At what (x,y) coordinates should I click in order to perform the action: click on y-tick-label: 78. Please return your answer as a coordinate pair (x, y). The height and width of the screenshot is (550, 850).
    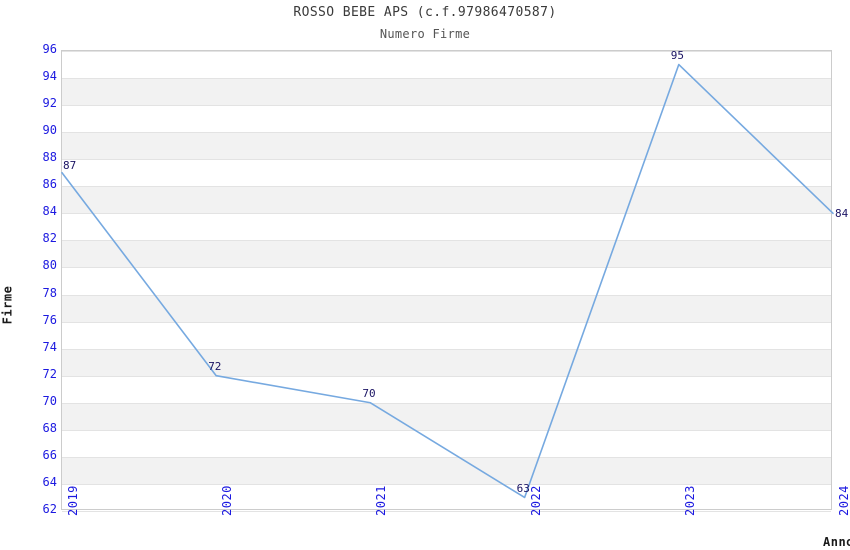
    Looking at the image, I should click on (49, 292).